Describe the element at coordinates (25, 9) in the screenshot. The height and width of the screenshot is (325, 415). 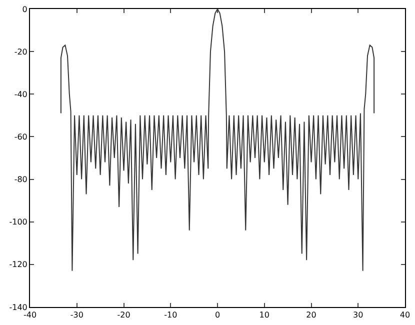
I see `y-tick-label: 0` at that location.